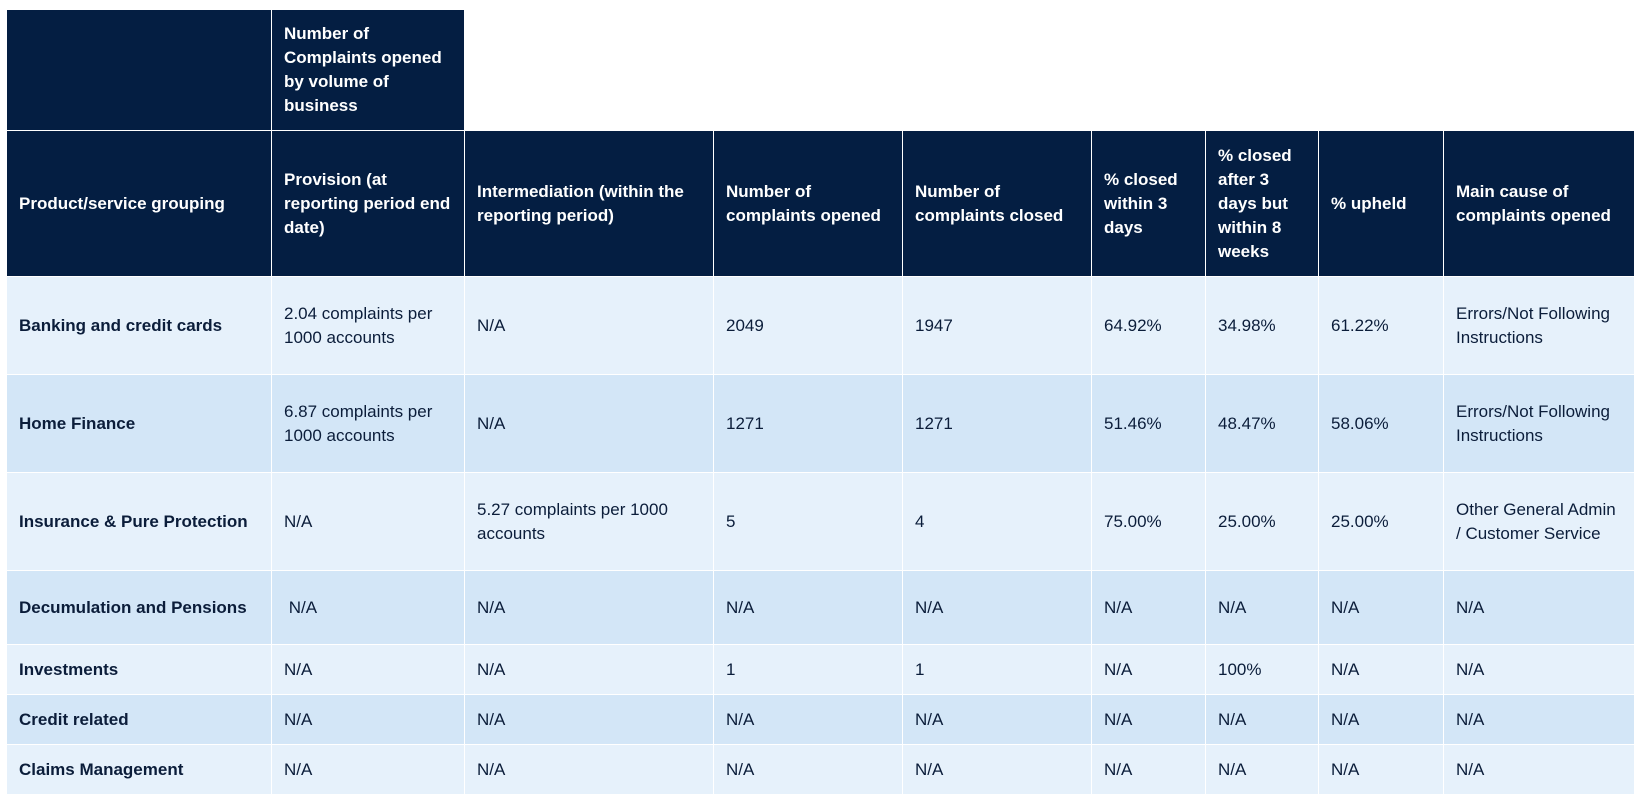 The image size is (1639, 800). I want to click on table-cell: 2.04 complaints per 1000 accounts, so click(368, 325).